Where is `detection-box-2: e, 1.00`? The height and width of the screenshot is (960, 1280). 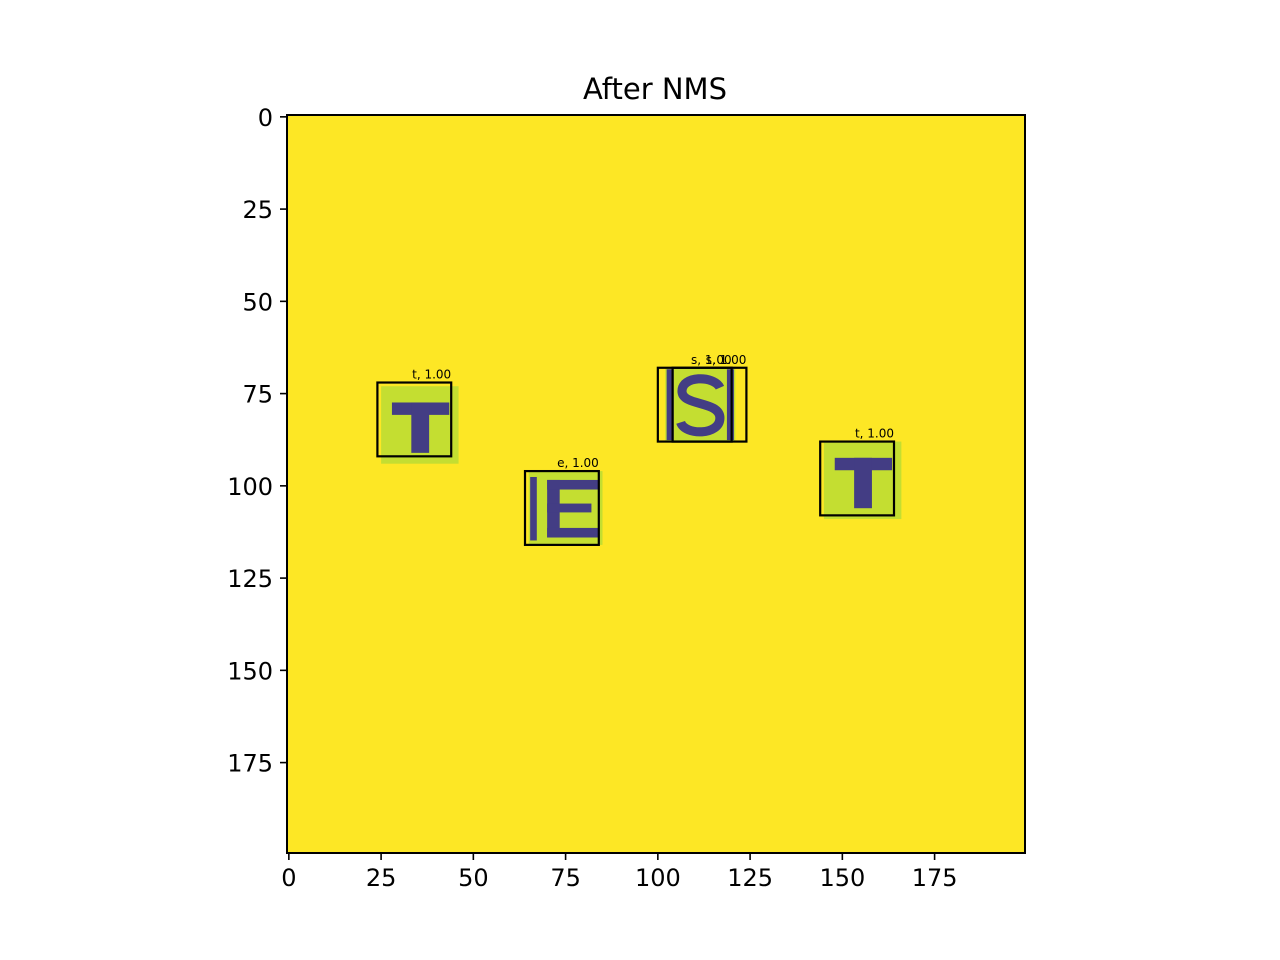 detection-box-2: e, 1.00 is located at coordinates (561, 501).